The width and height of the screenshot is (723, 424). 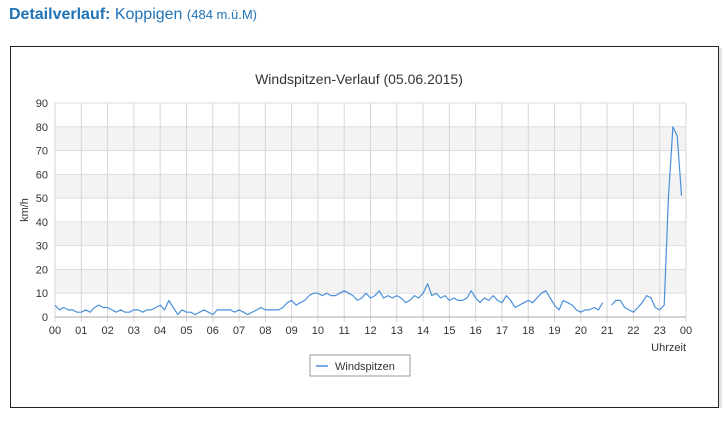 I want to click on y-tick-label: 70, so click(x=42, y=152).